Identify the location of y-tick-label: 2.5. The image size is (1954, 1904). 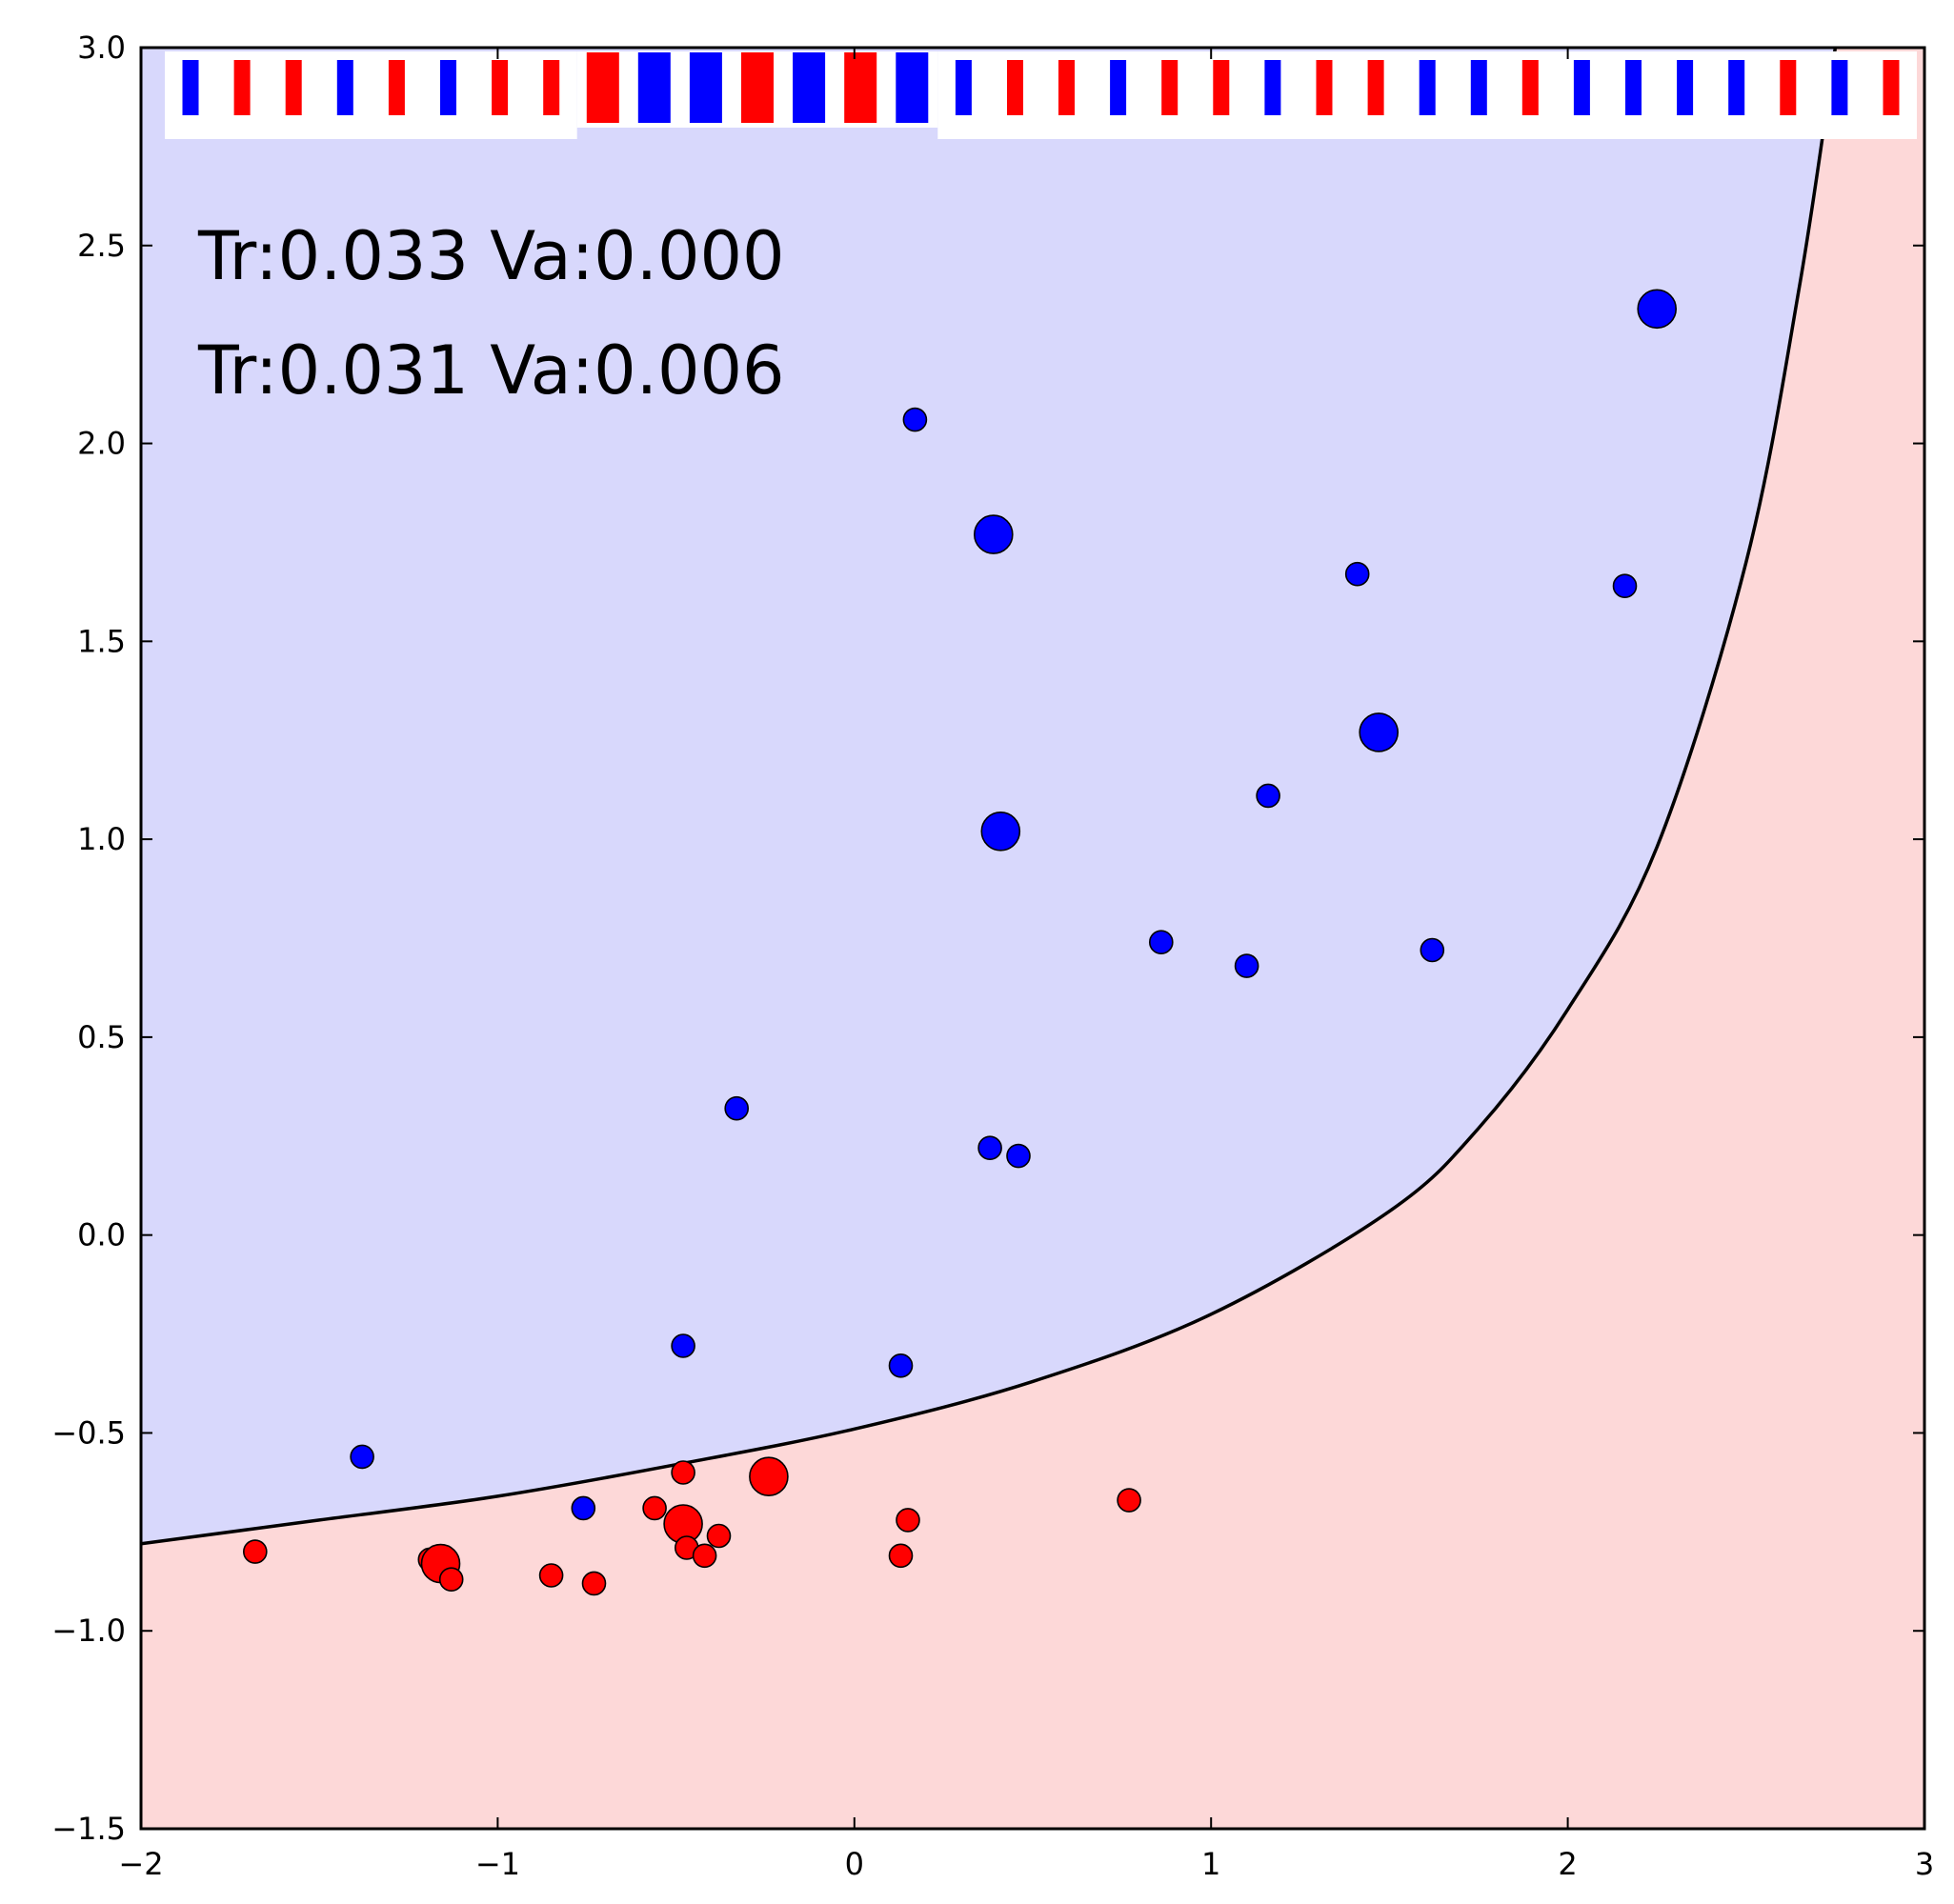
(102, 246).